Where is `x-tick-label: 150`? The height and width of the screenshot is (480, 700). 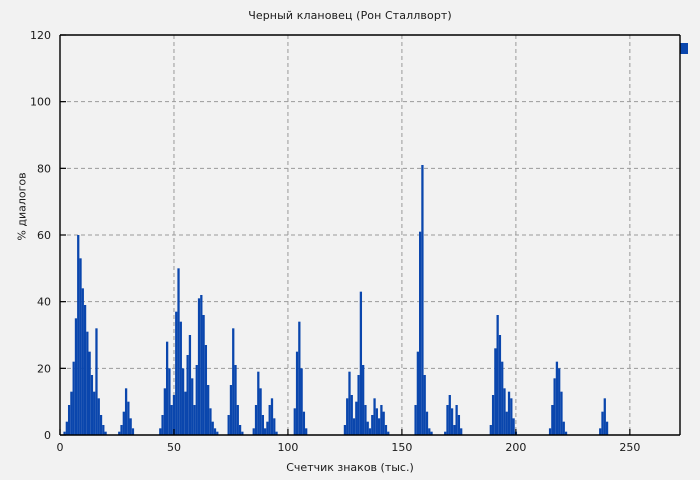 x-tick-label: 150 is located at coordinates (401, 447).